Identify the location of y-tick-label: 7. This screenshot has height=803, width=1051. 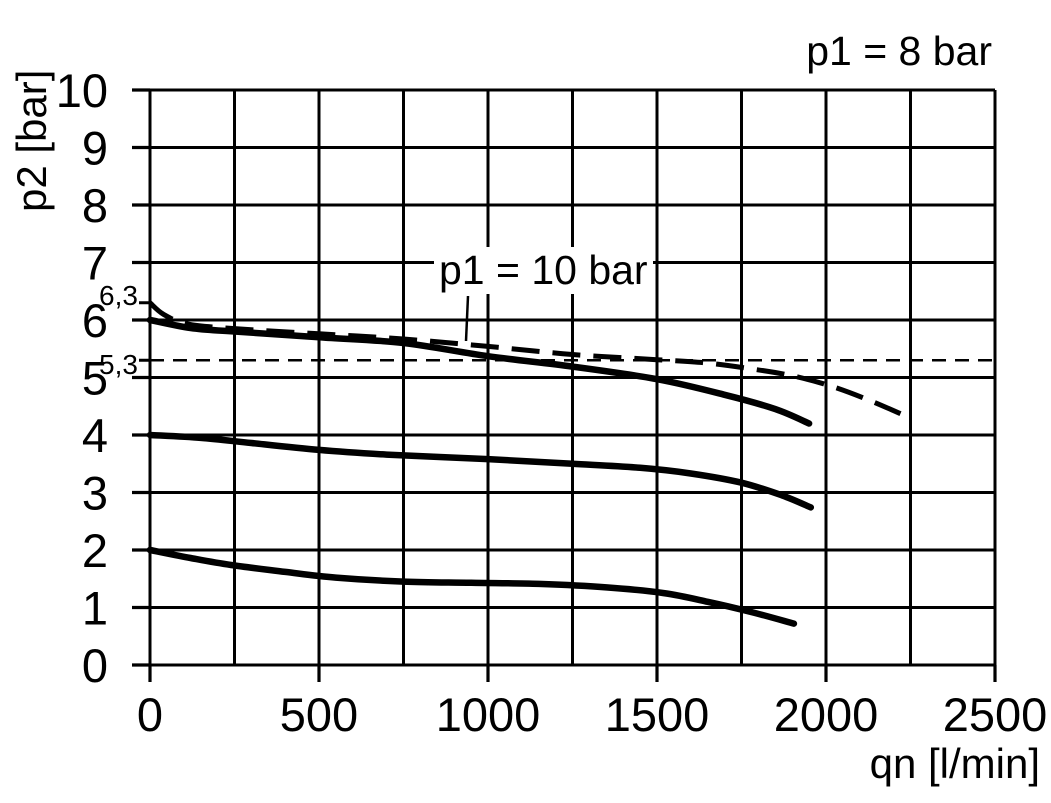
(95, 263).